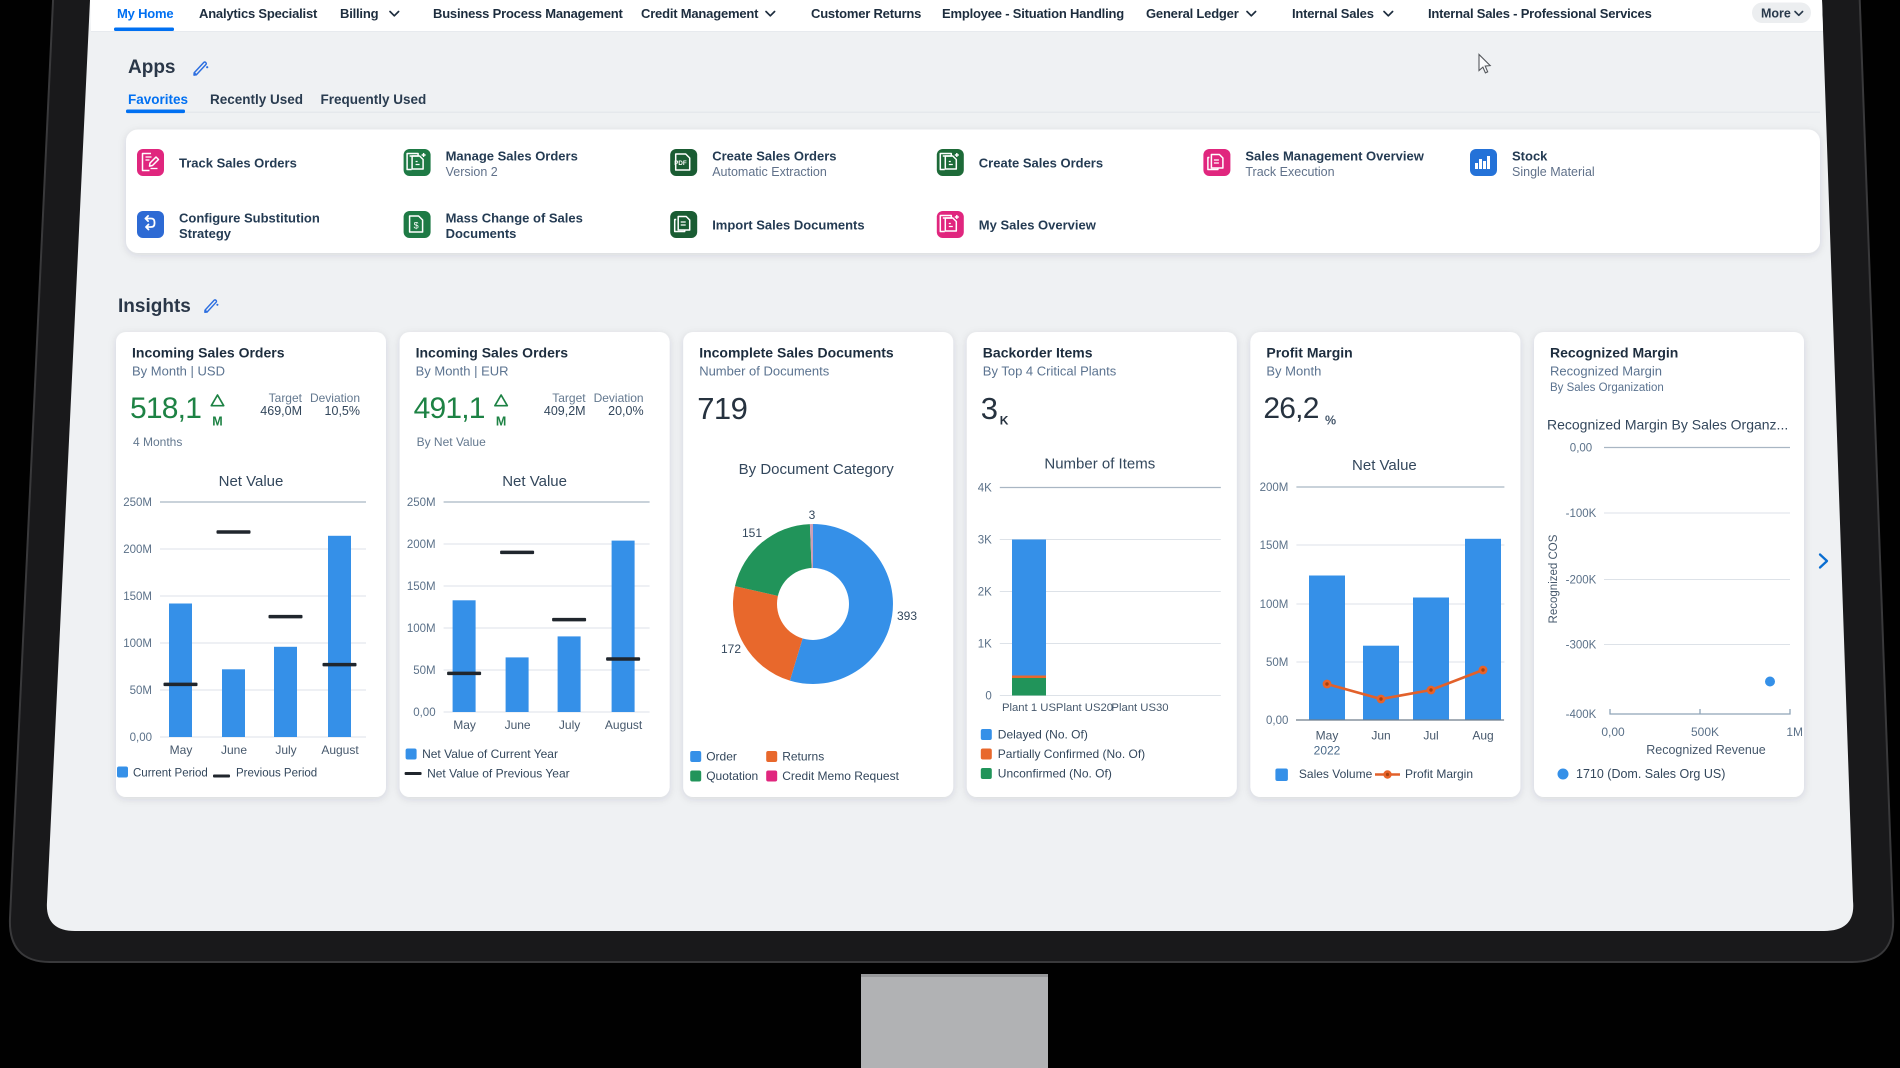  What do you see at coordinates (1794, 732) in the screenshot?
I see `svg-text: 1M` at bounding box center [1794, 732].